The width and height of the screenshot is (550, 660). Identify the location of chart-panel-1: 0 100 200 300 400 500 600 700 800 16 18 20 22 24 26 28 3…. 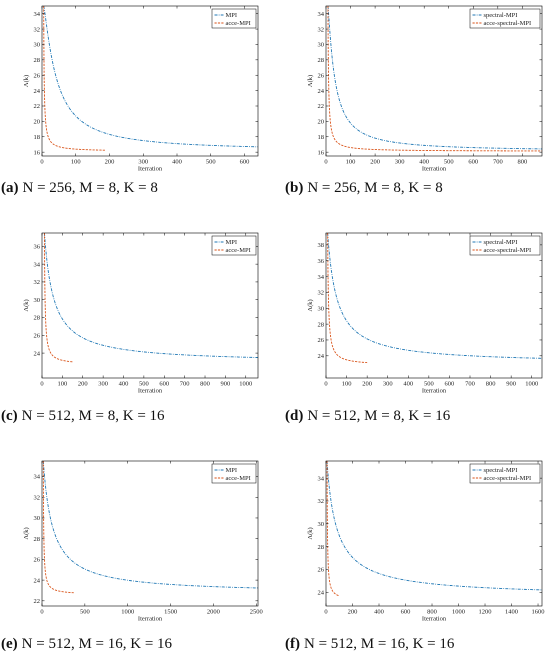
(414, 100).